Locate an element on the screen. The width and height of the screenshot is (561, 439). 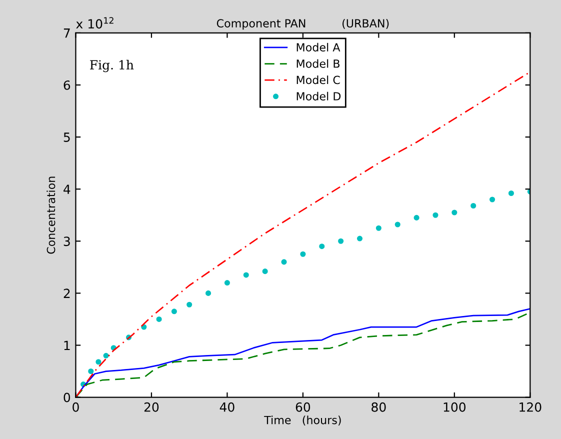
legend-label: Model C is located at coordinates (318, 80).